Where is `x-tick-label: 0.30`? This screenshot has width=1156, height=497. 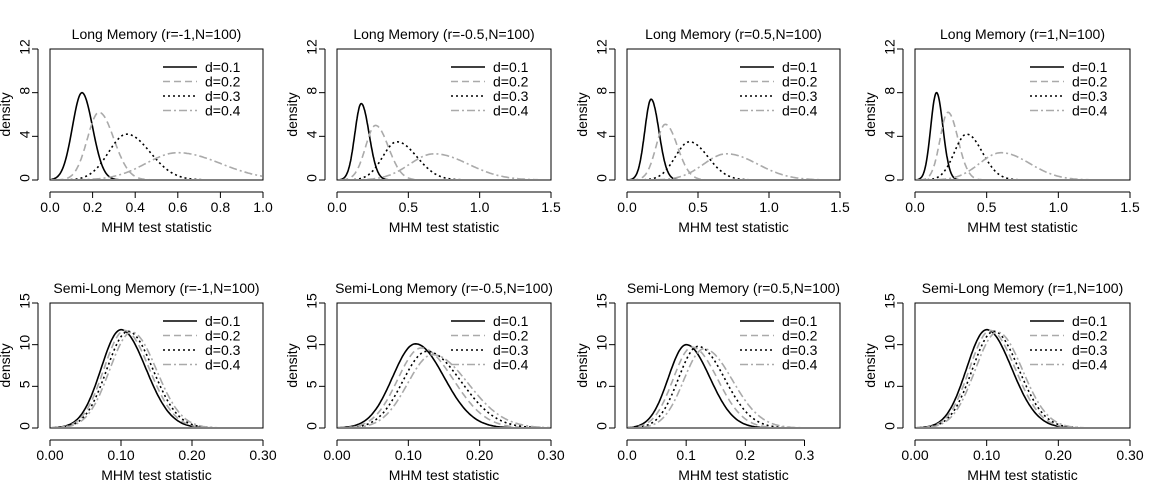
x-tick-label: 0.30 is located at coordinates (550, 455).